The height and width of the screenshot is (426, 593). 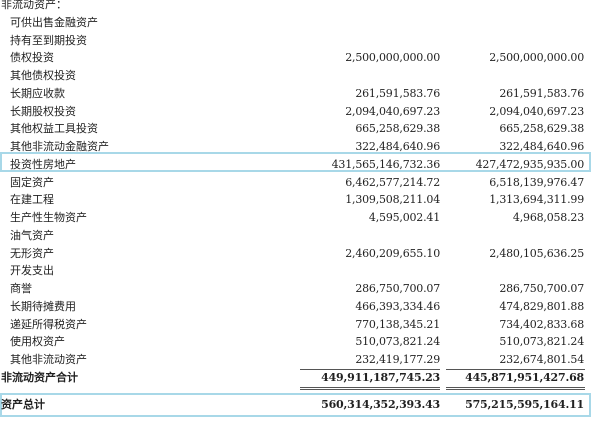 I want to click on row-label: 生产性生物资产, so click(x=48, y=217).